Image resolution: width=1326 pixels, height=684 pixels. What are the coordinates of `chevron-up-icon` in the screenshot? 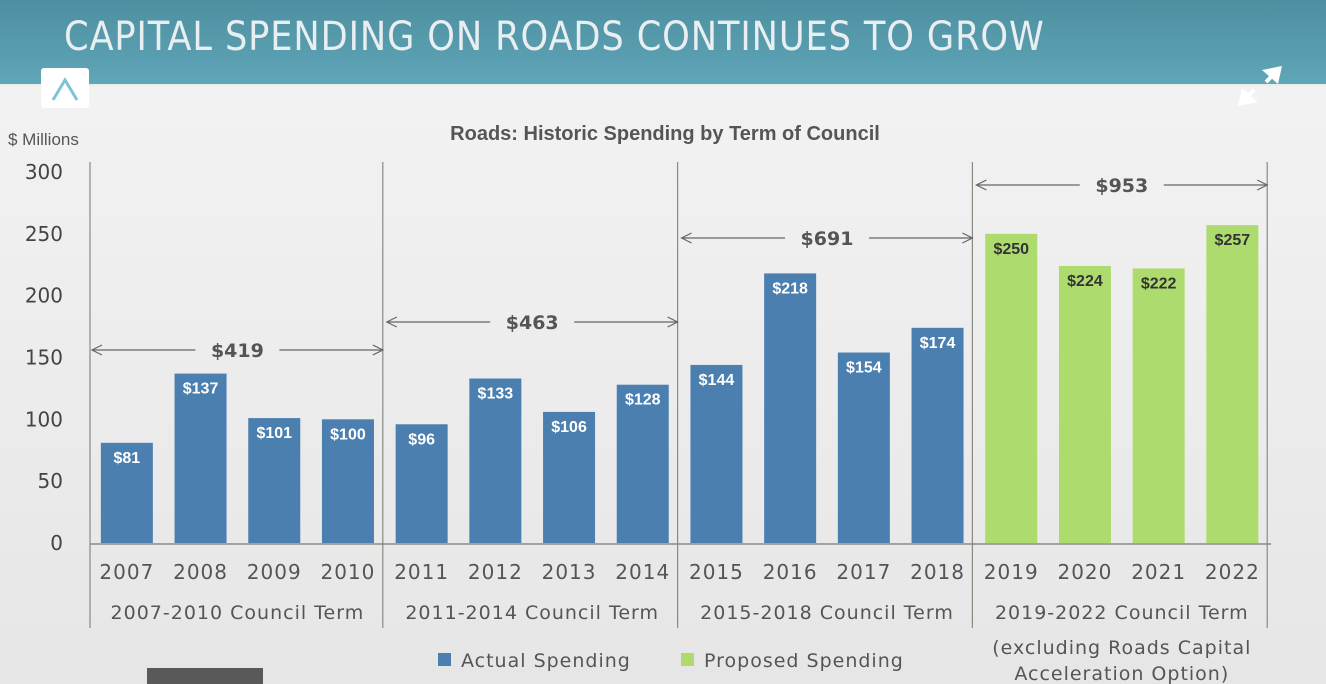 It's located at (65, 89).